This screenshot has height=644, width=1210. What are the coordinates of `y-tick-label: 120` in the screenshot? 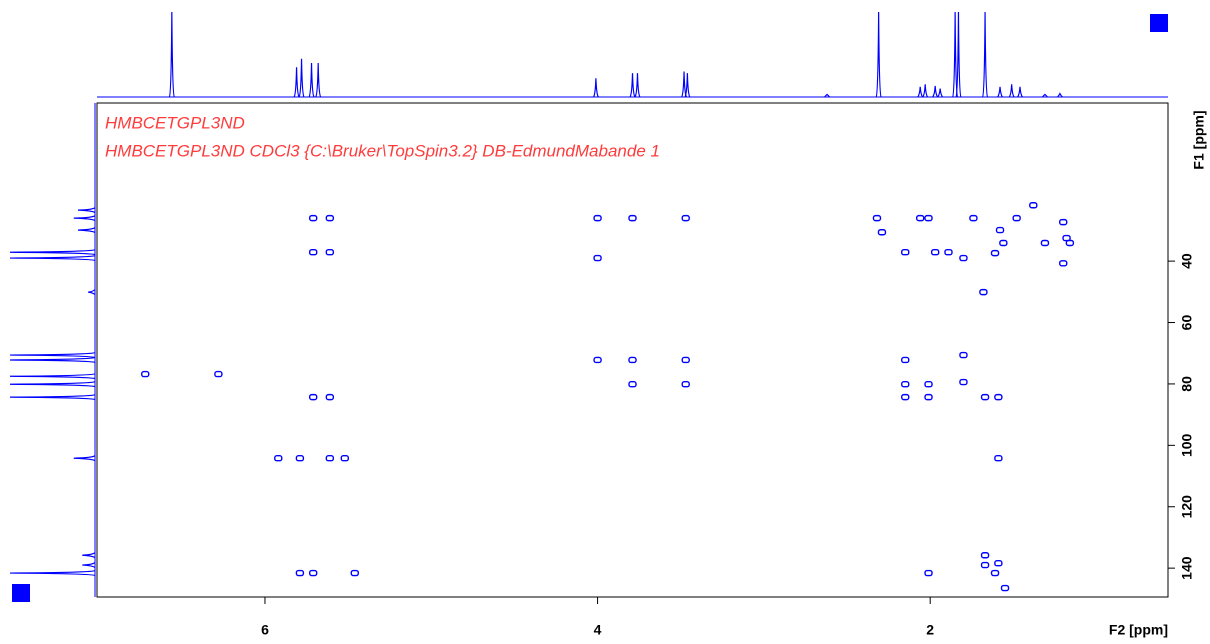 It's located at (1187, 507).